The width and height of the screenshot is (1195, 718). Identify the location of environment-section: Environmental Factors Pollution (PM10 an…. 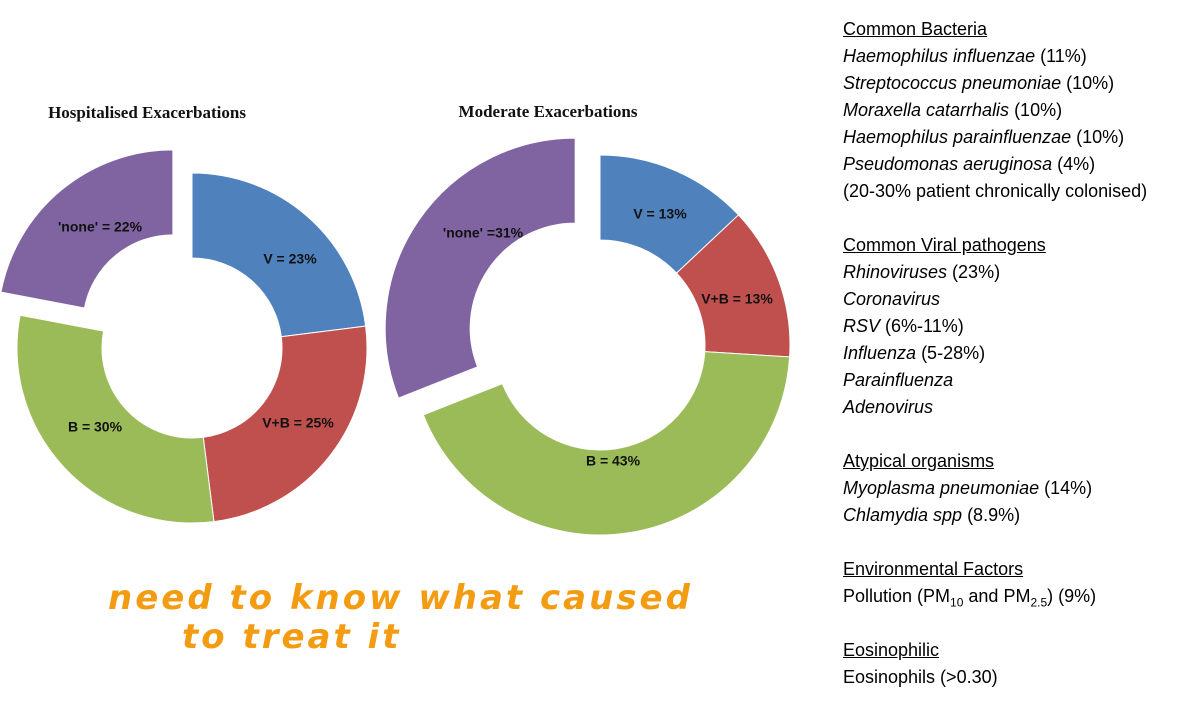
(1019, 583).